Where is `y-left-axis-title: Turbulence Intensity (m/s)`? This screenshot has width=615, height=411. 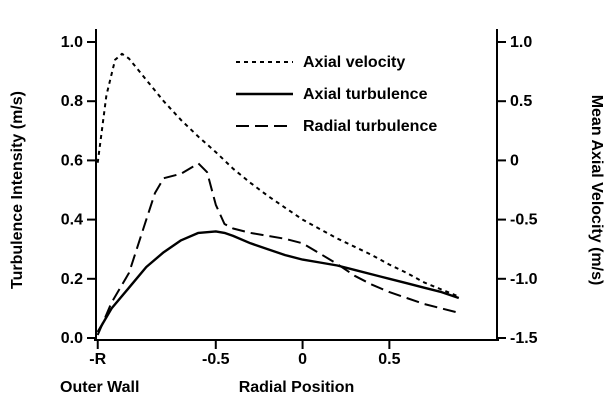 y-left-axis-title: Turbulence Intensity (m/s) is located at coordinates (17, 190).